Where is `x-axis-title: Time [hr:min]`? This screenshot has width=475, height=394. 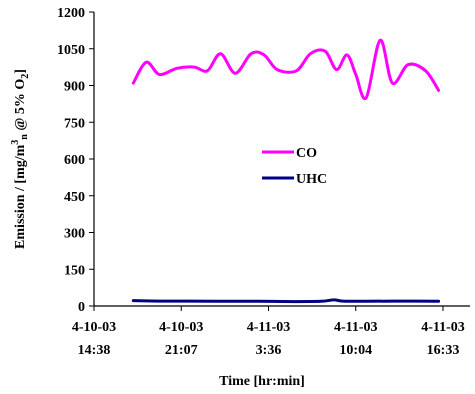
x-axis-title: Time [hr:min] is located at coordinates (262, 381).